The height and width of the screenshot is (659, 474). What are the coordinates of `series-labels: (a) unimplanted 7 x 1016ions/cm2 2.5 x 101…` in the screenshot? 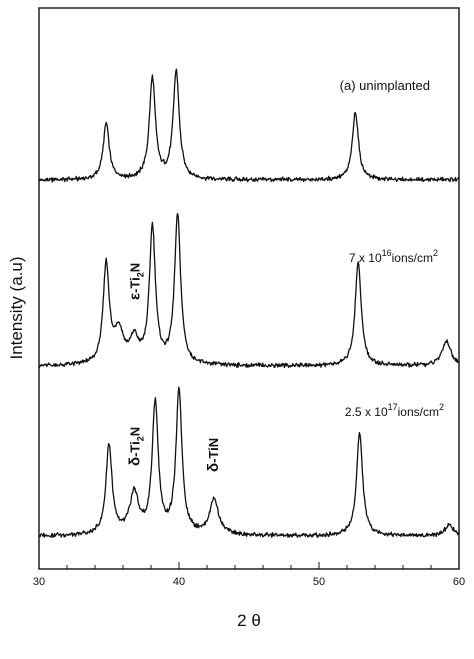 It's located at (392, 248).